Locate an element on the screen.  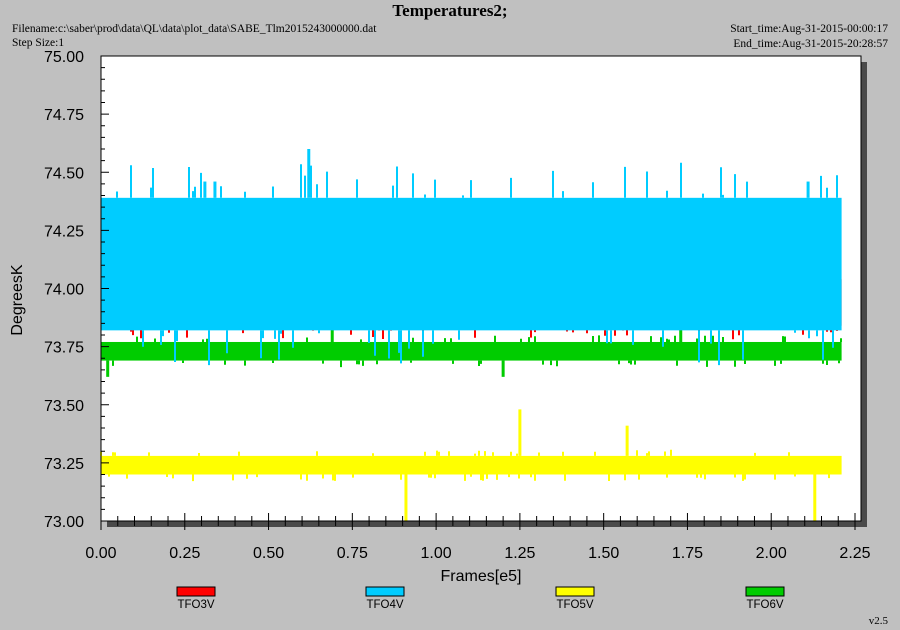
x-tick-label: 0.00 is located at coordinates (100, 553).